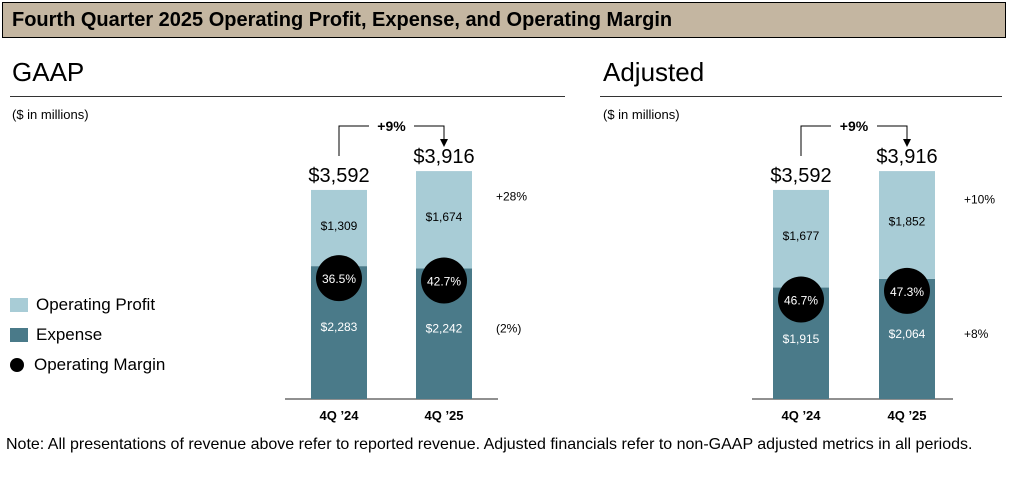 This screenshot has width=1015, height=487. Describe the element at coordinates (979, 199) in the screenshot. I see `operating-profit-change-label: +10%` at that location.